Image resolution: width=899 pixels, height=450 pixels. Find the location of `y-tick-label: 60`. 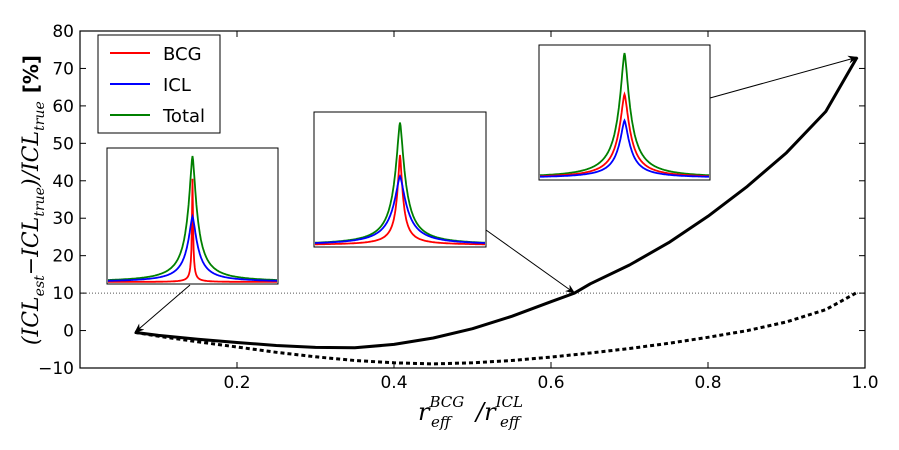

y-tick-label: 60 is located at coordinates (63, 107).